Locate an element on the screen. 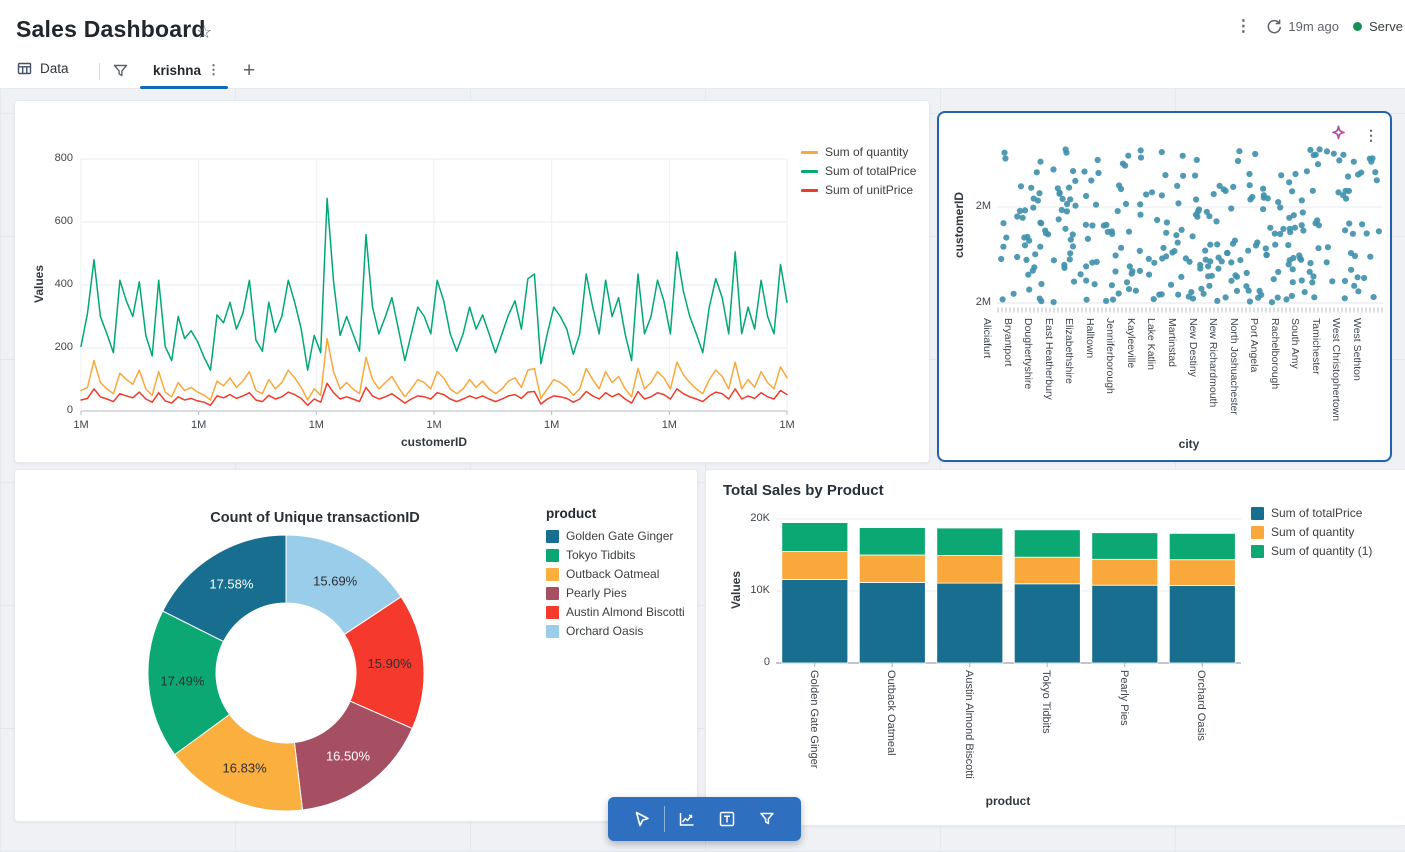 The width and height of the screenshot is (1405, 852). legend-item: Tokyo Tidbits is located at coordinates (615, 555).